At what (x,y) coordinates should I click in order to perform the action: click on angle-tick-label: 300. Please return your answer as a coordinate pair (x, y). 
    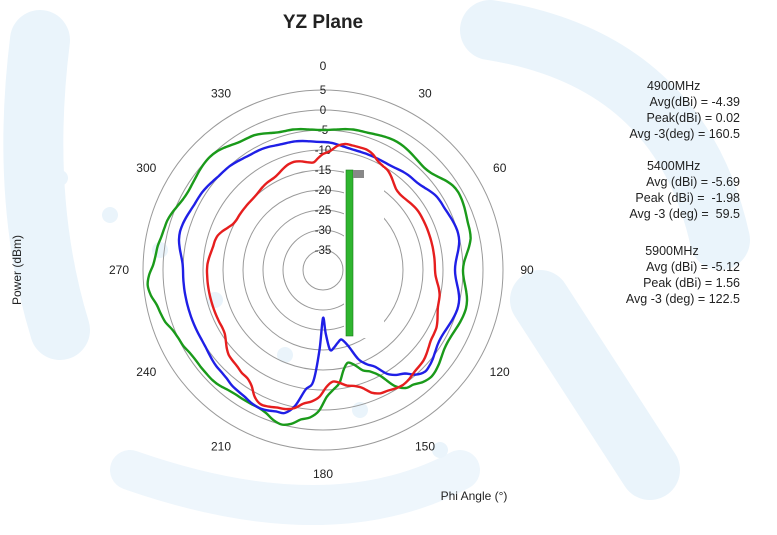
    Looking at the image, I should click on (146, 168).